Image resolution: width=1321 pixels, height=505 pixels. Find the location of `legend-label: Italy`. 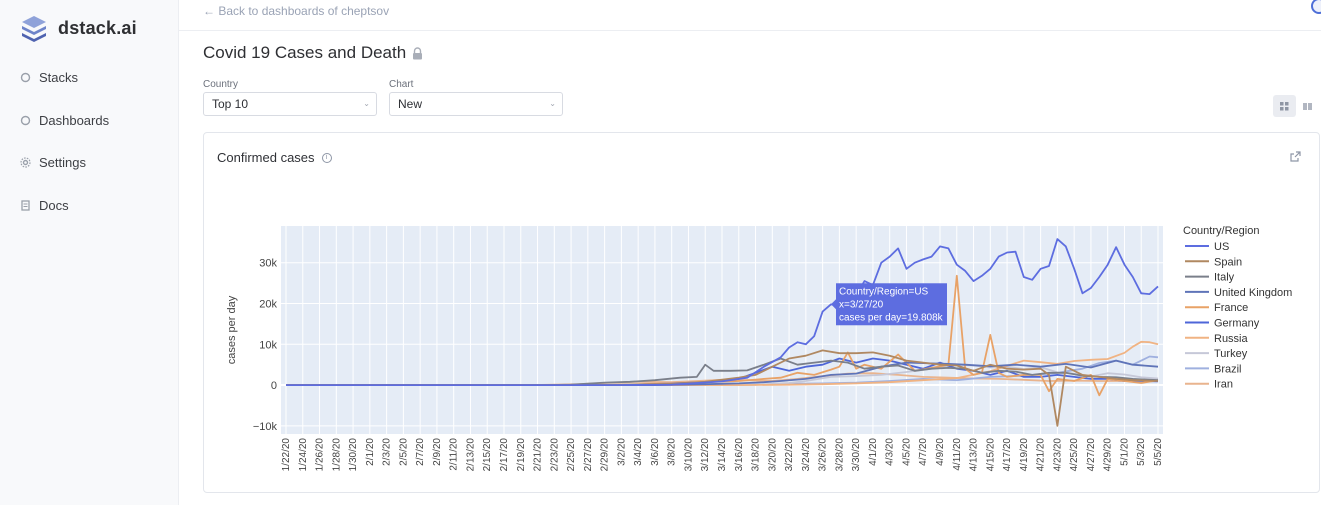

legend-label: Italy is located at coordinates (1224, 278).